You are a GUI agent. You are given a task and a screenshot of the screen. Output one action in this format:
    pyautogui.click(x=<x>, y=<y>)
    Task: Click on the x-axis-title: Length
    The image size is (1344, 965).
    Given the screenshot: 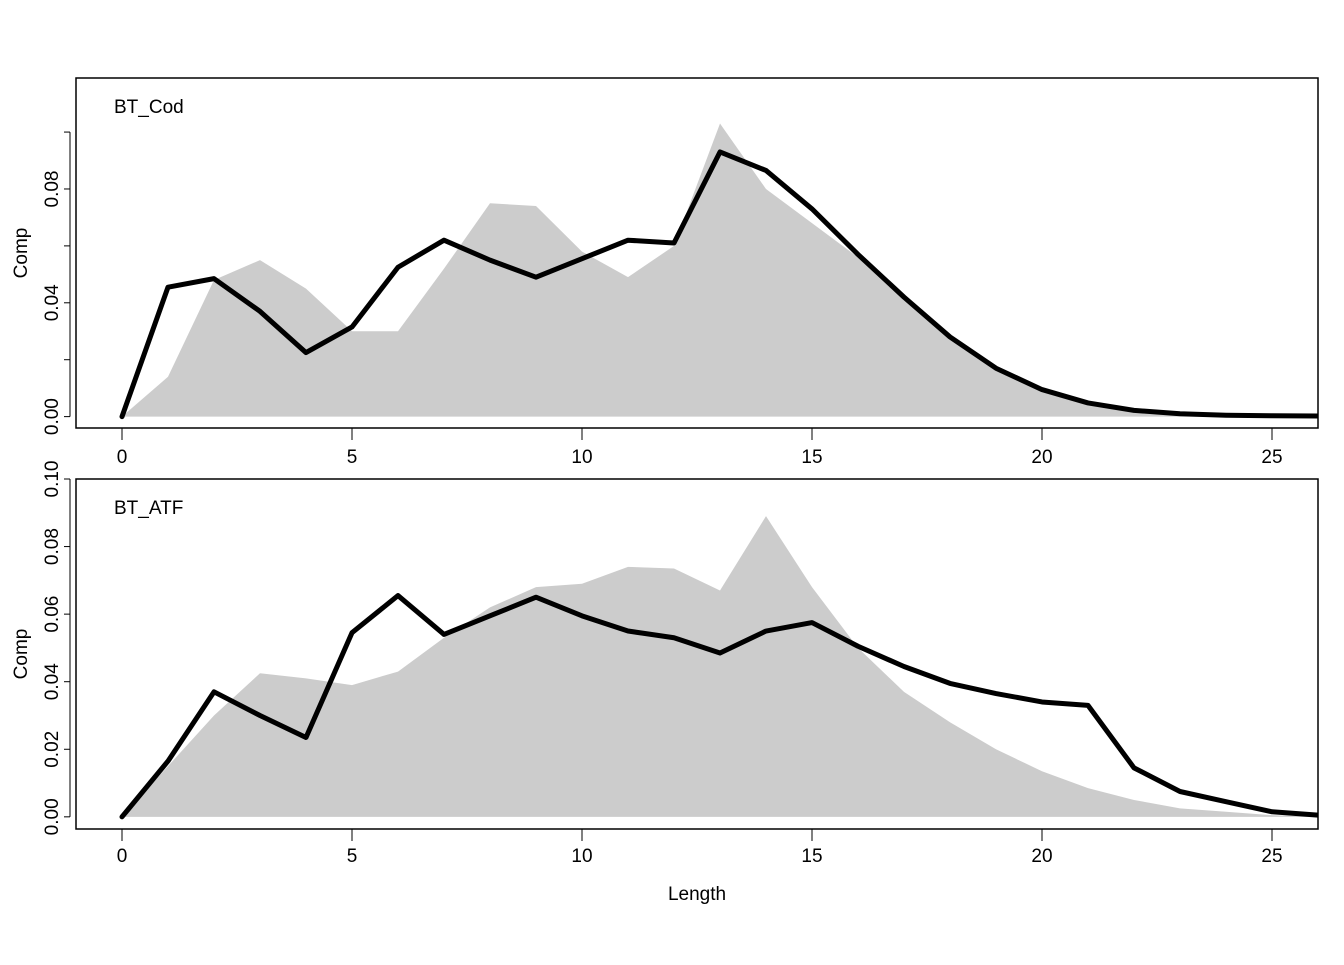 What is the action you would take?
    pyautogui.click(x=697, y=894)
    